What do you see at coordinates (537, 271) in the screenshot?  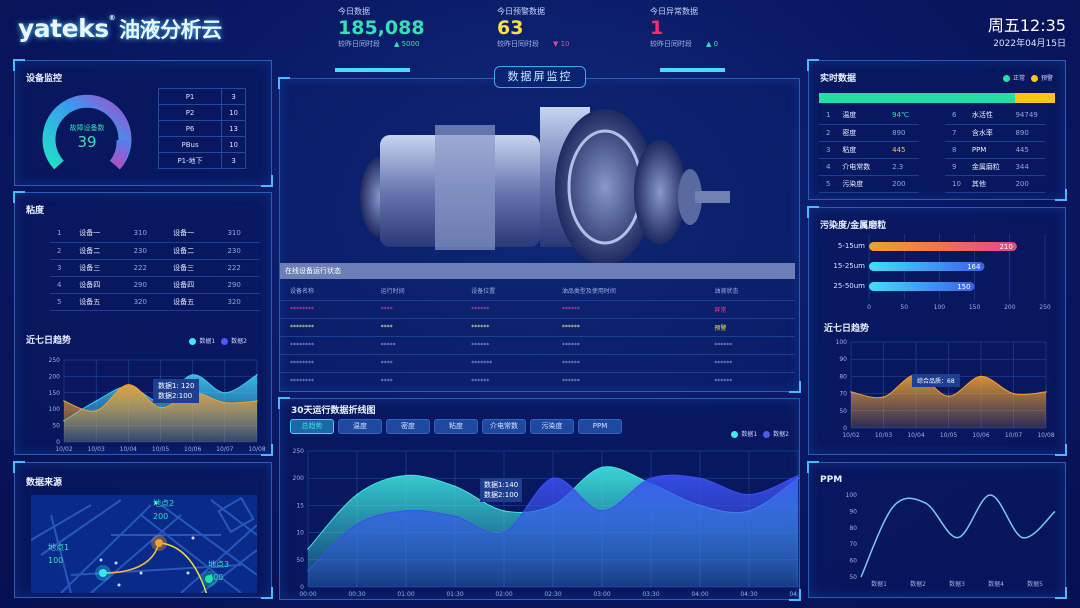 I see `device-status-title: 在线设备运行状态` at bounding box center [537, 271].